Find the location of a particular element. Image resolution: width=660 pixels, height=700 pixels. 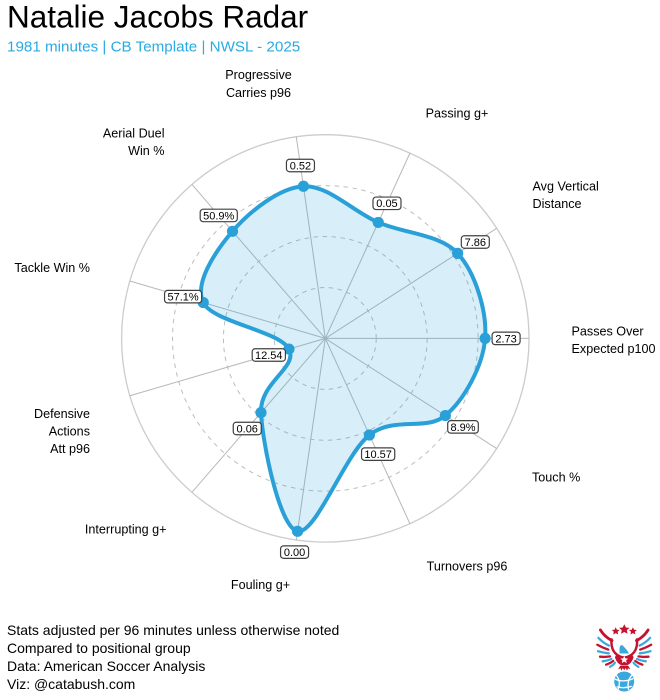

svg-text: Distance is located at coordinates (557, 204).